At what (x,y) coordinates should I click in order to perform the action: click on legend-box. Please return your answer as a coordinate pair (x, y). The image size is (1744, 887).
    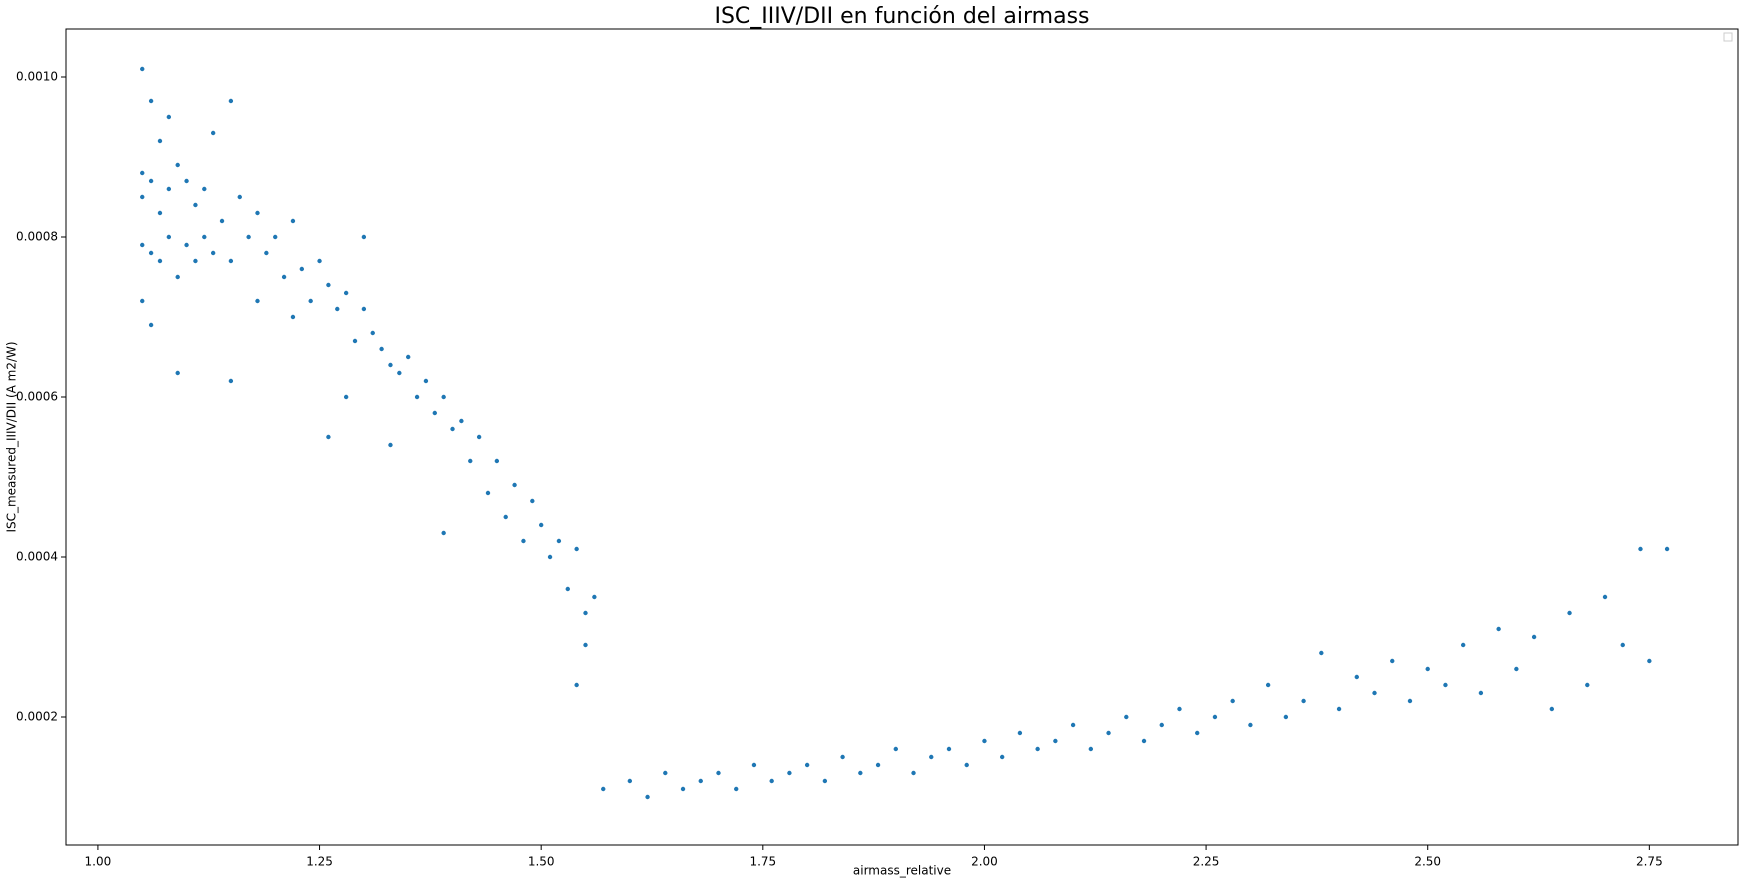
    Looking at the image, I should click on (1728, 37).